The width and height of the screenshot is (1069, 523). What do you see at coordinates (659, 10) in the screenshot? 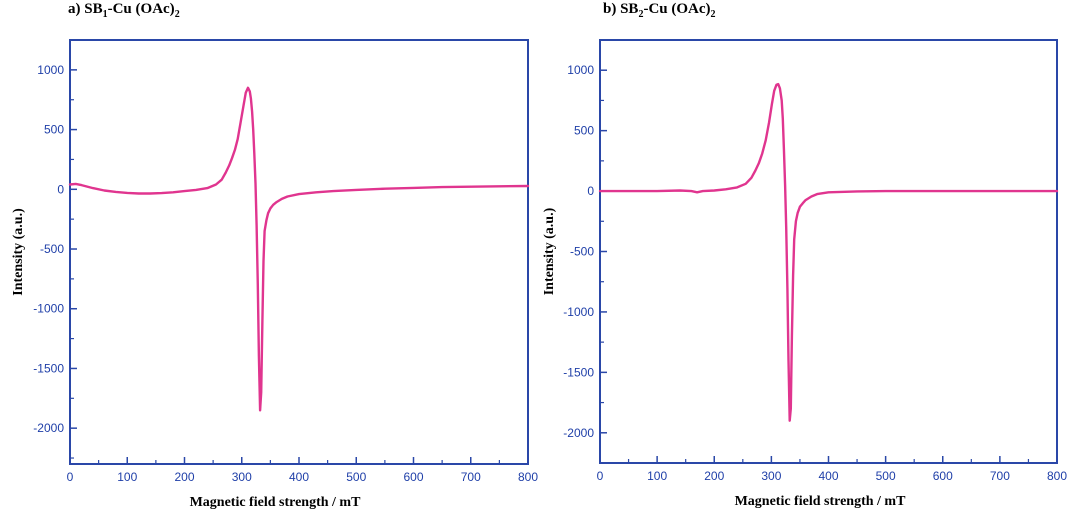
I see `panel-b-title: b) SB2-Cu (OAc)2` at bounding box center [659, 10].